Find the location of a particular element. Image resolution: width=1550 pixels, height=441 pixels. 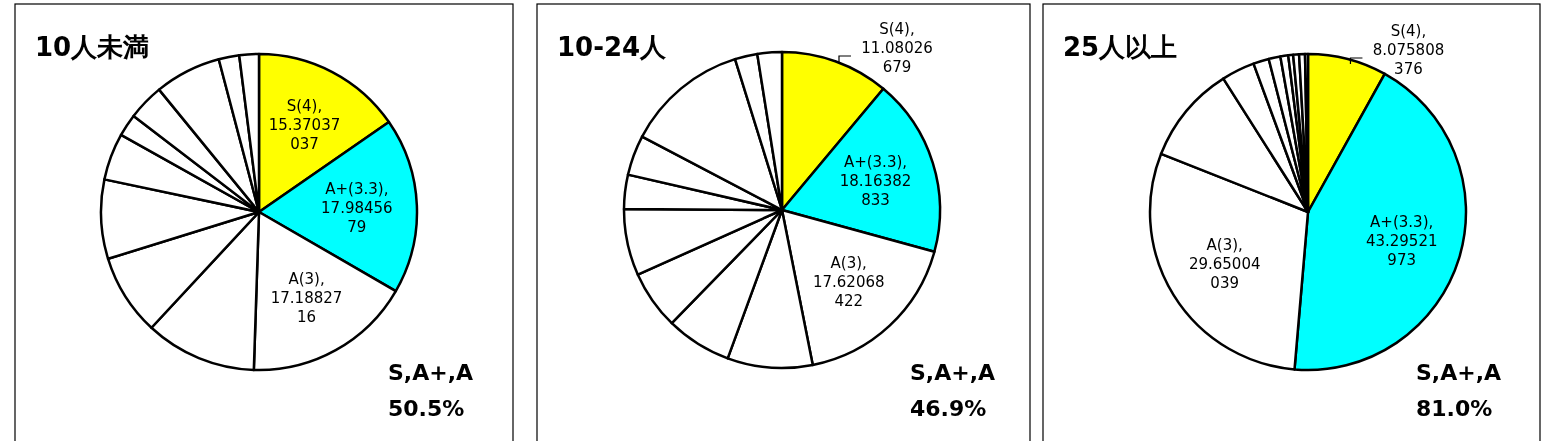

text: 46.9% is located at coordinates (948, 408).